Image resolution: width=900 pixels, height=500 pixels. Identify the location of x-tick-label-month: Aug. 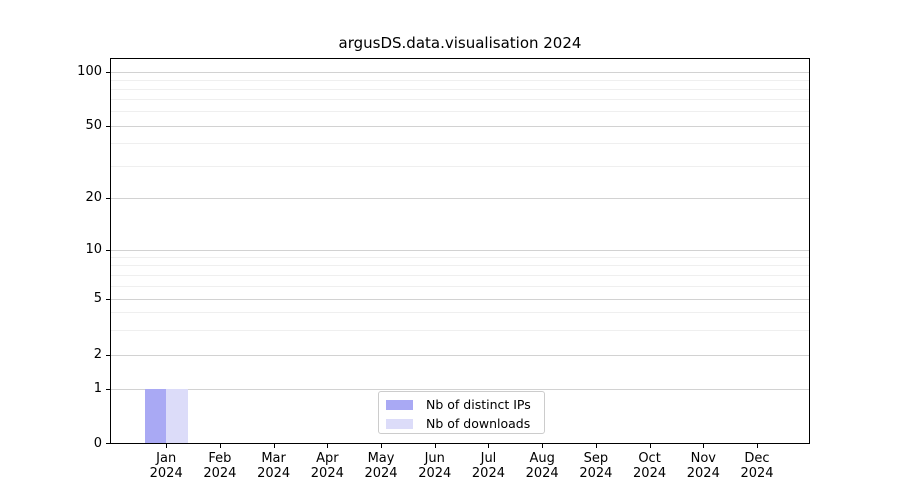
(542, 458).